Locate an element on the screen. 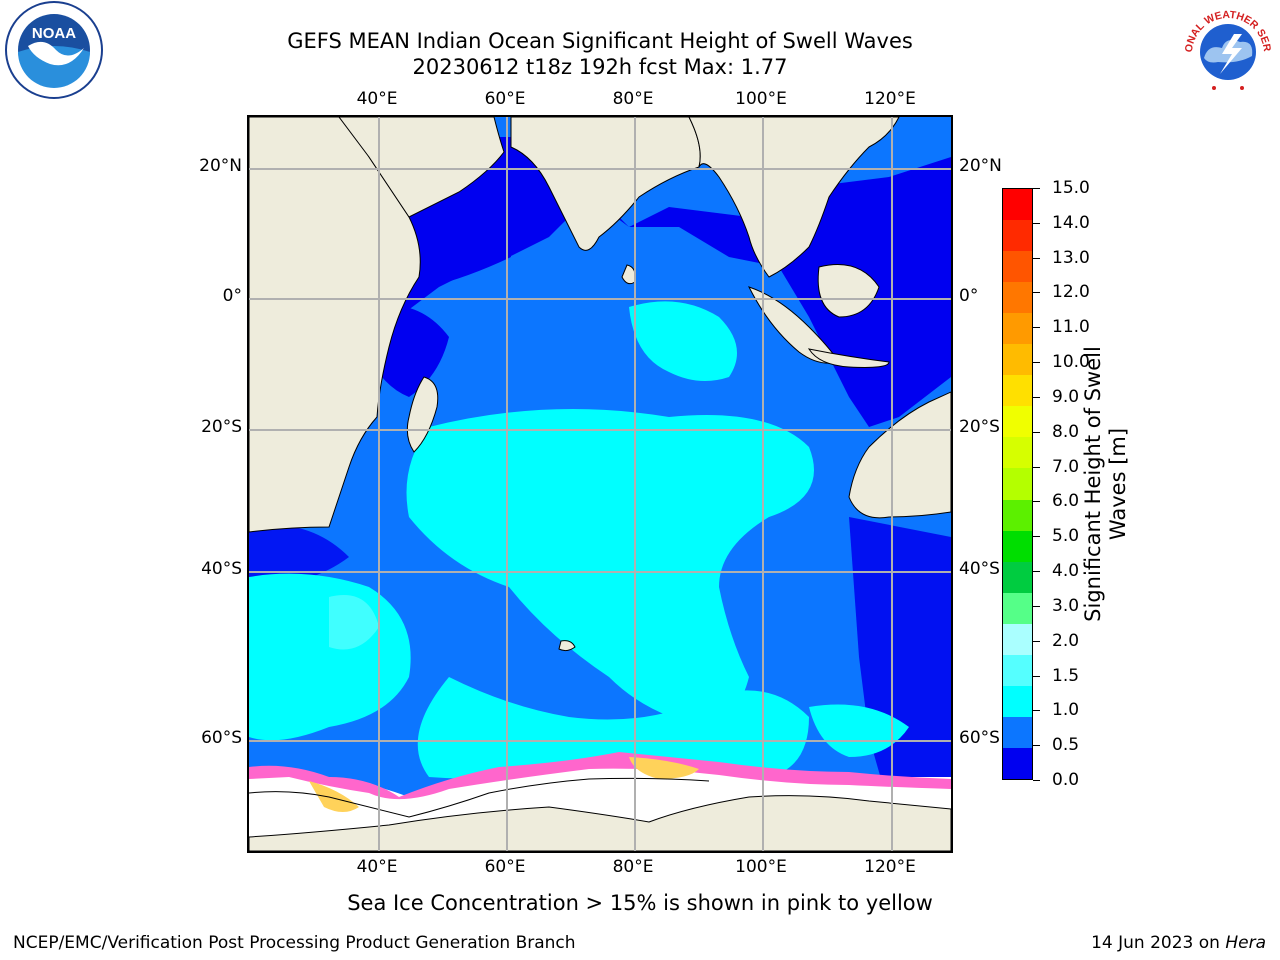  colorbar-tick-label: 14.0 is located at coordinates (1071, 222).